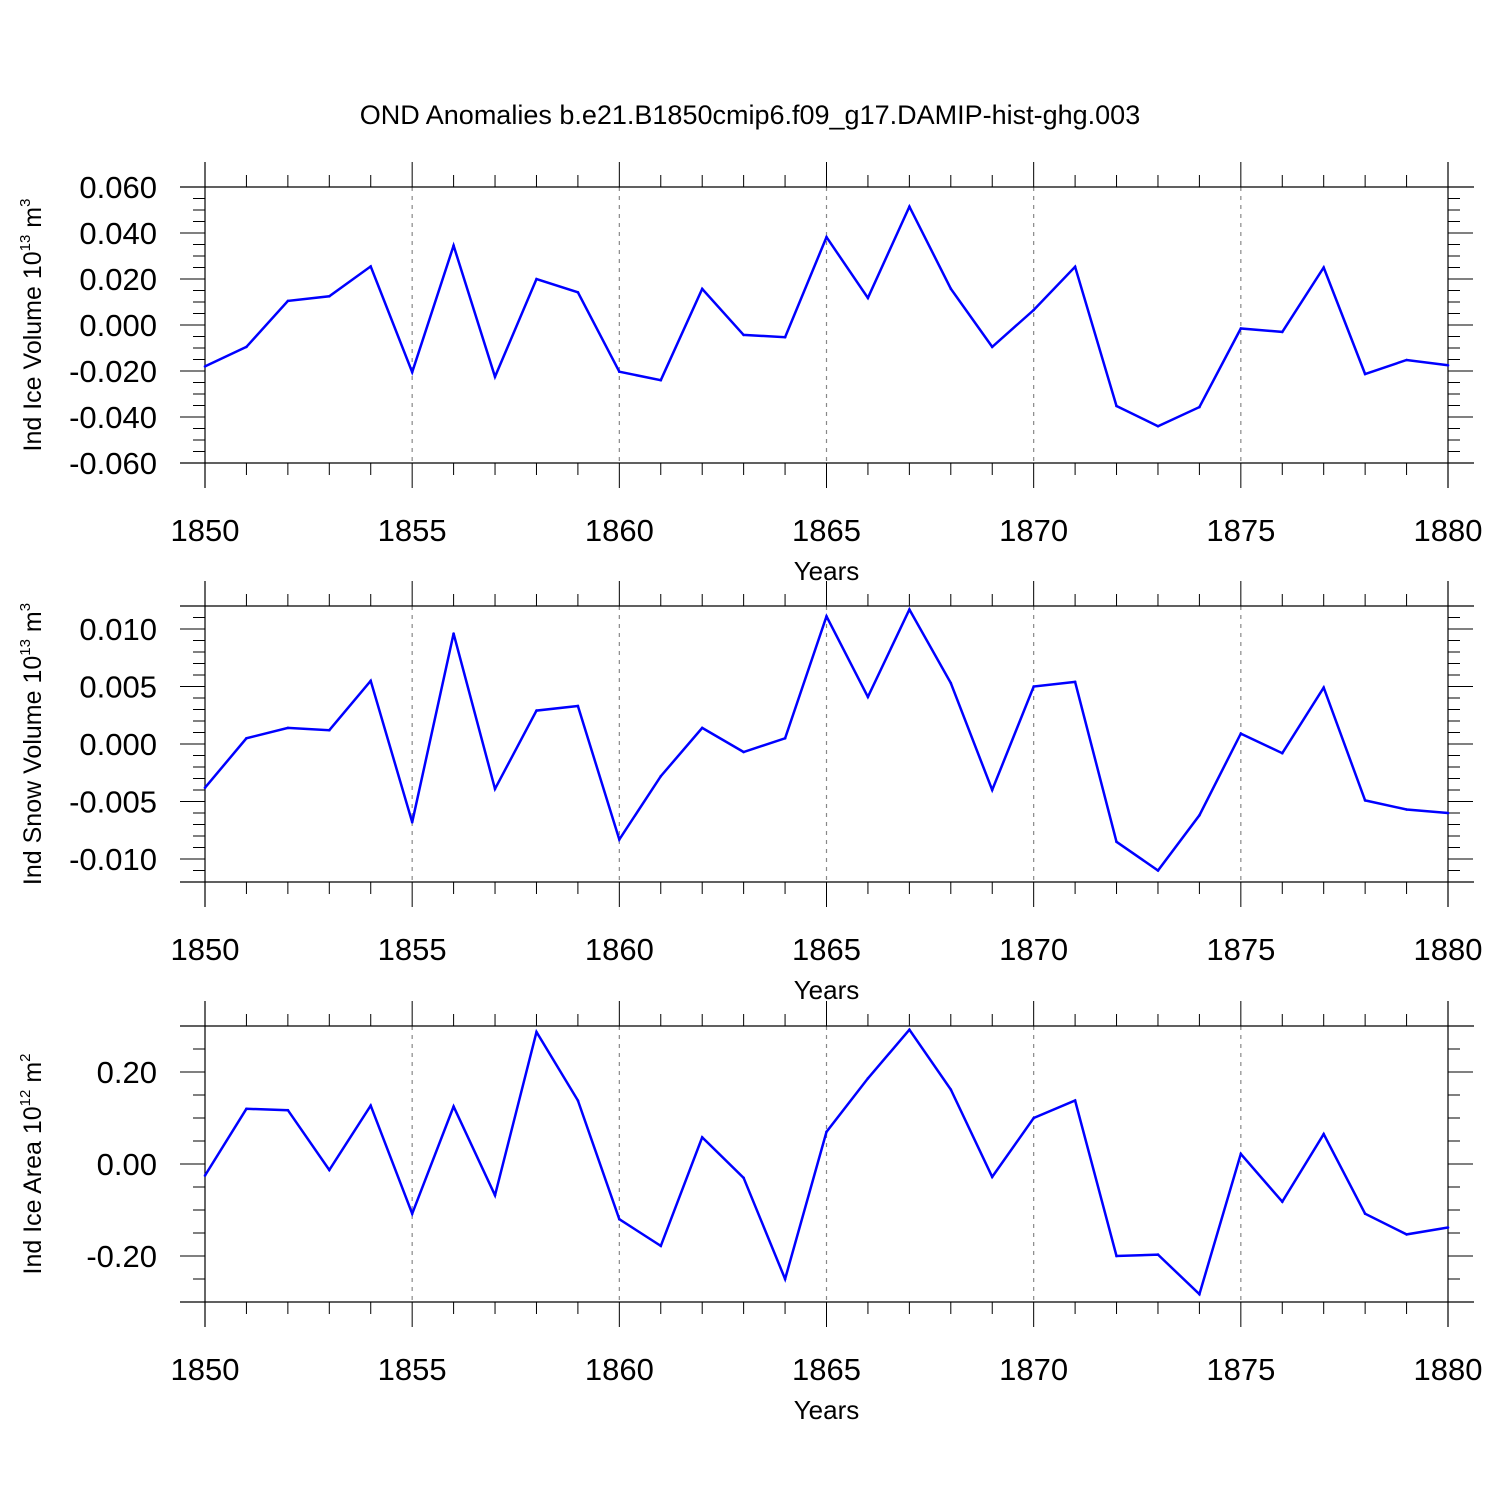 The image size is (1500, 1500). I want to click on y-tick-label: 0.020, so click(118, 279).